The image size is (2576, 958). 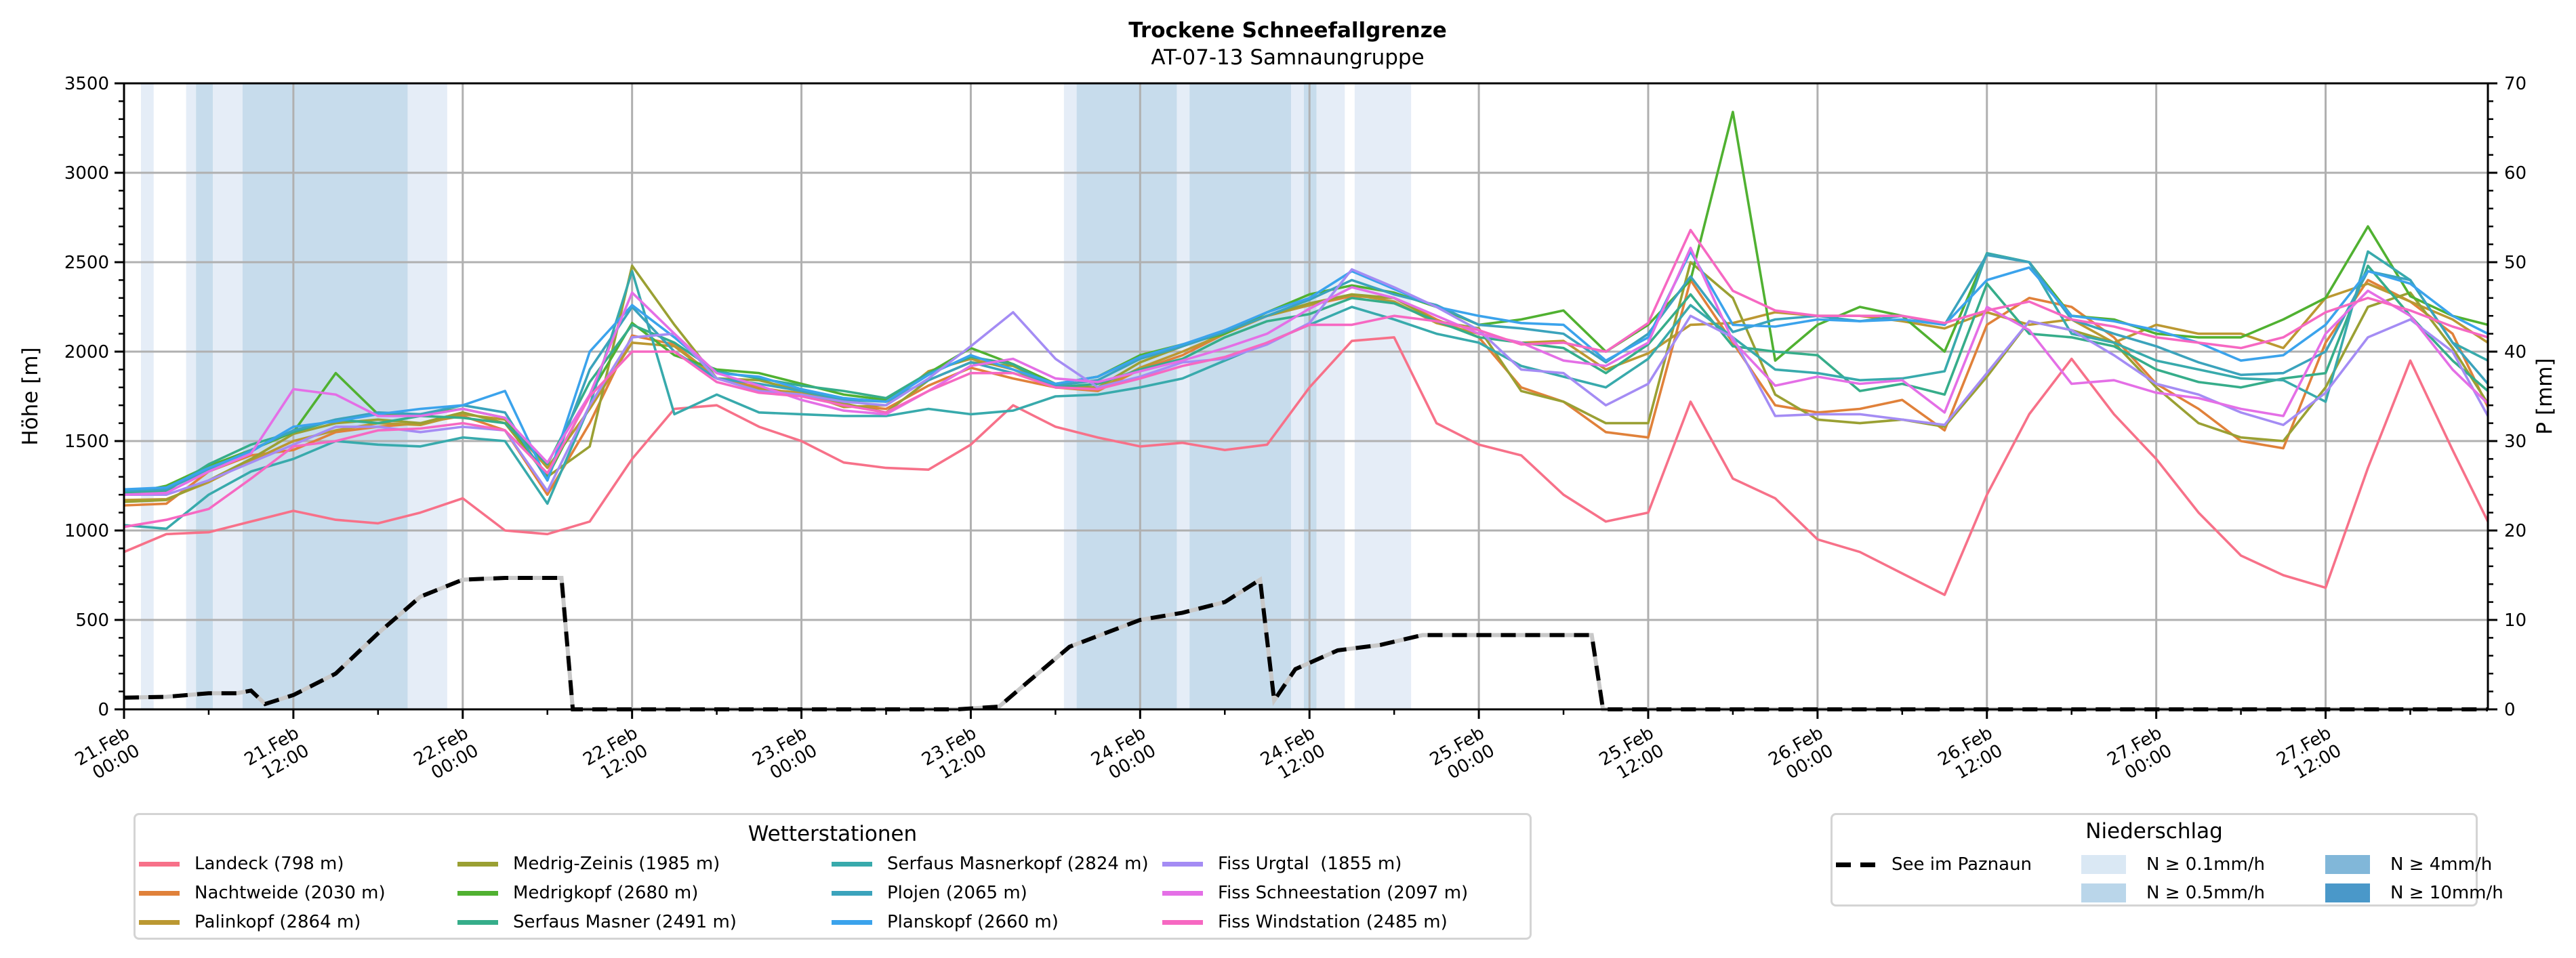 I want to click on y-axis-right: 0 10 20 30 40 50 60 70, so click(x=2507, y=397).